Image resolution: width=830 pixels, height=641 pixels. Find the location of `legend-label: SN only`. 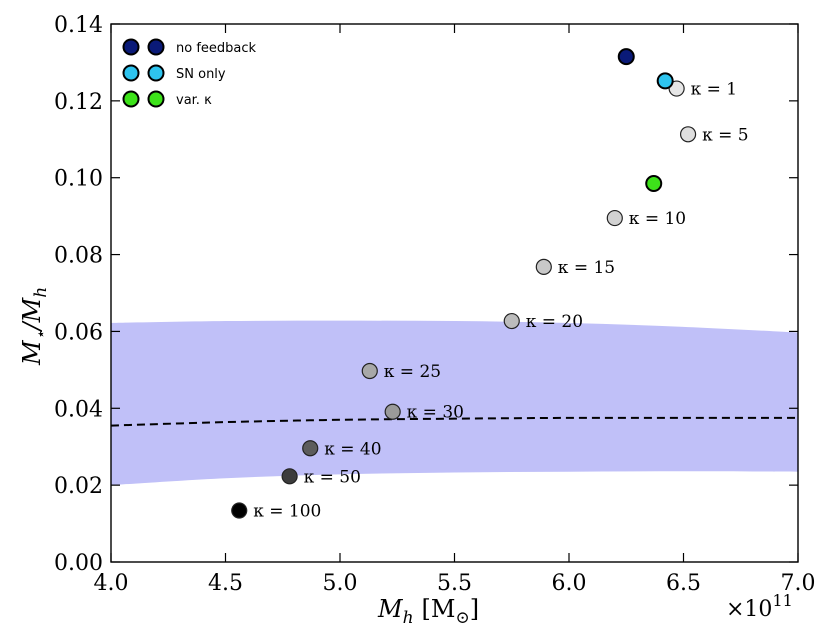

legend-label: SN only is located at coordinates (201, 74).